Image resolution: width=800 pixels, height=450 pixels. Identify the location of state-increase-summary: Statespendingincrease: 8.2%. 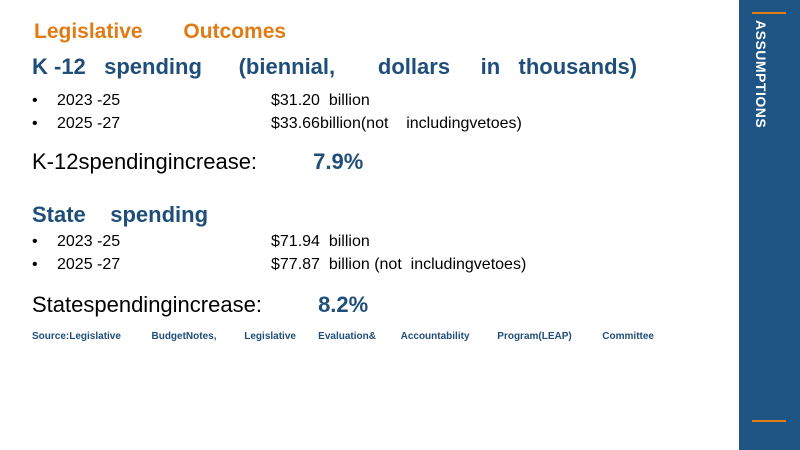
(200, 305).